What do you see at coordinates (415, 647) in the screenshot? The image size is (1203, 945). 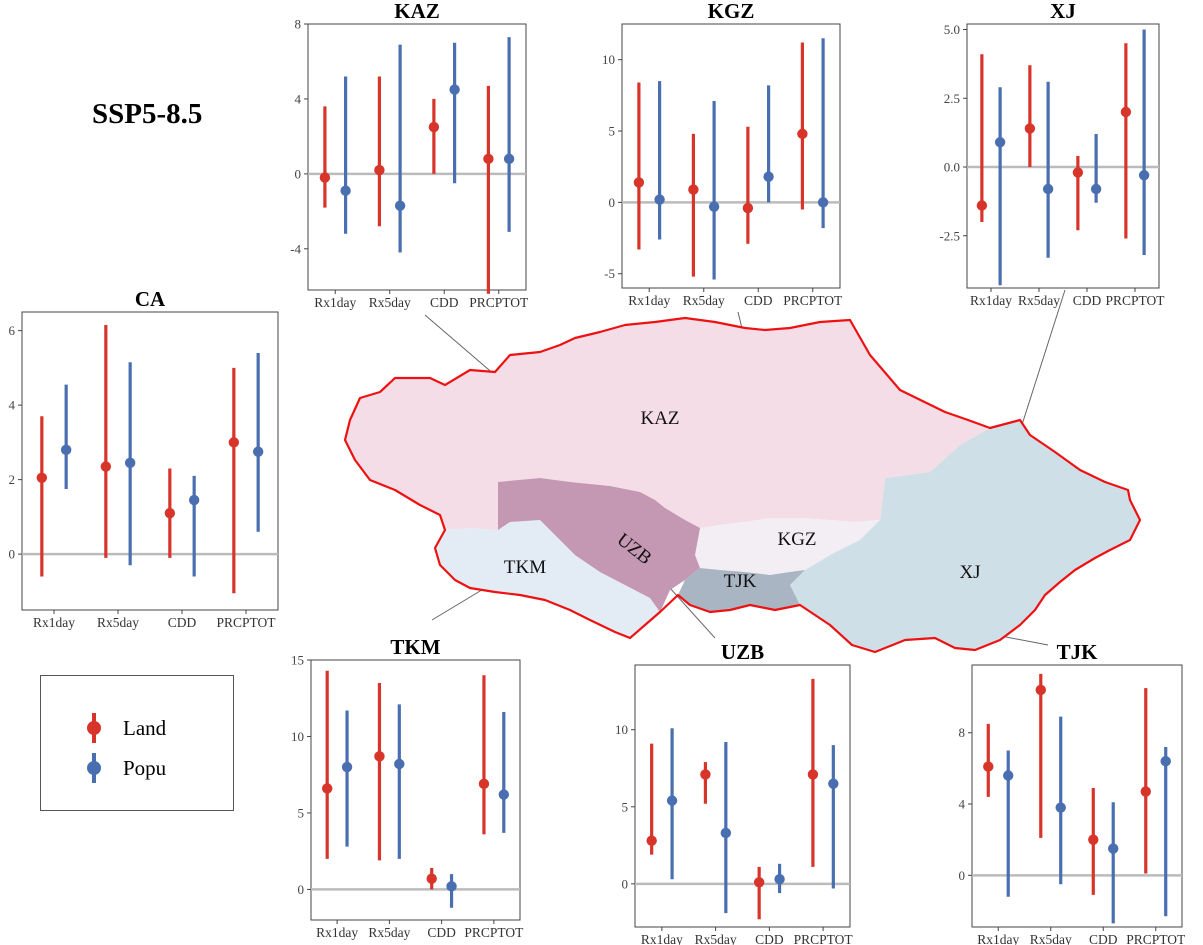 I see `panel-title: TKM` at bounding box center [415, 647].